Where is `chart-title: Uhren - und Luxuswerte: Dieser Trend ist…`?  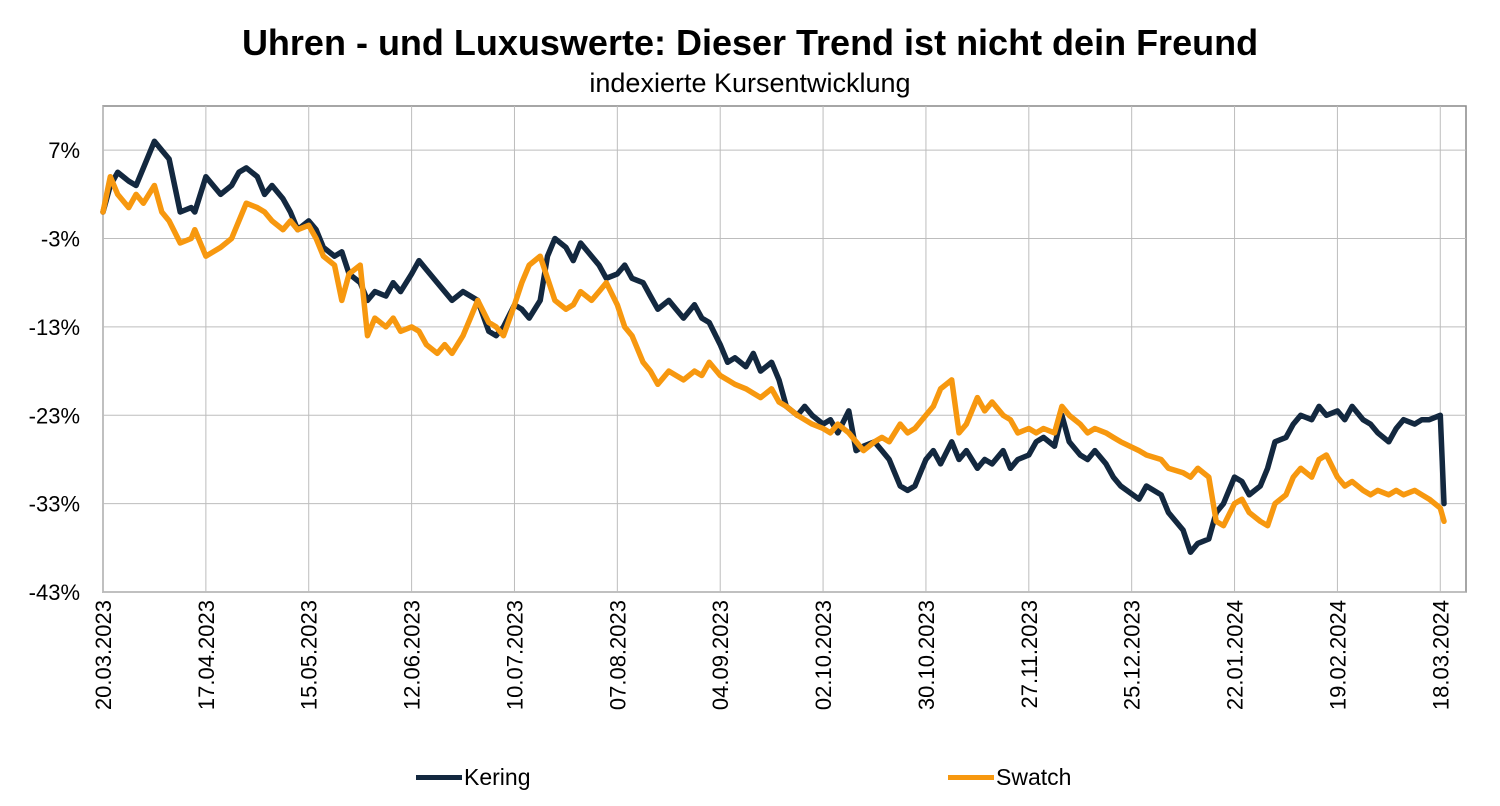
chart-title: Uhren - und Luxuswerte: Dieser Trend ist… is located at coordinates (750, 42).